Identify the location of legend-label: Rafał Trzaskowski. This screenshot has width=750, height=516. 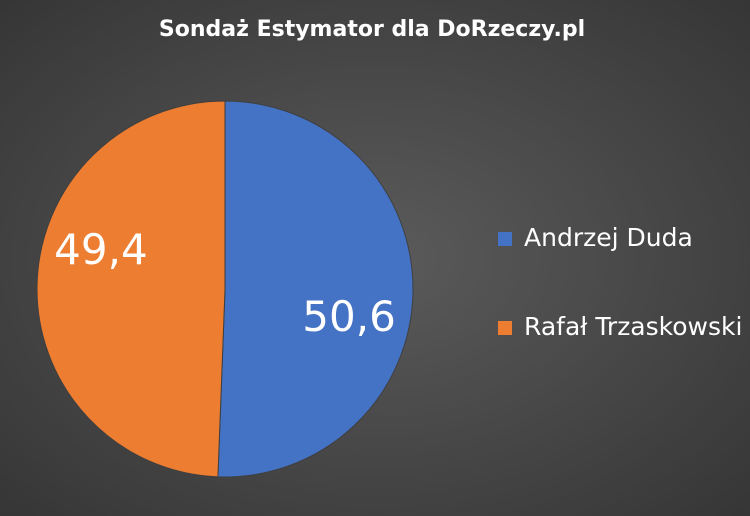
(633, 326).